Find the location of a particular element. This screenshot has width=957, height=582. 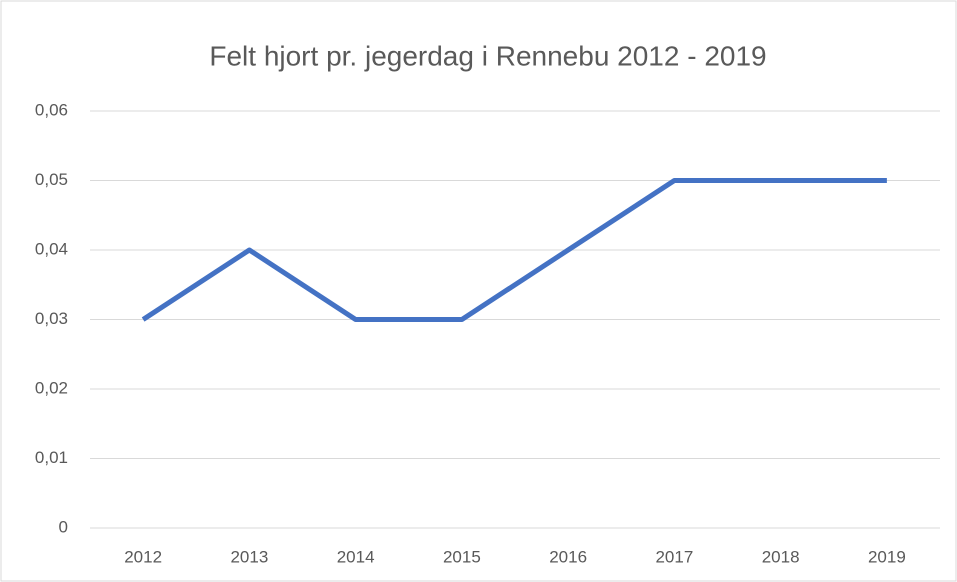

x-tick-label: 2012 is located at coordinates (143, 556).